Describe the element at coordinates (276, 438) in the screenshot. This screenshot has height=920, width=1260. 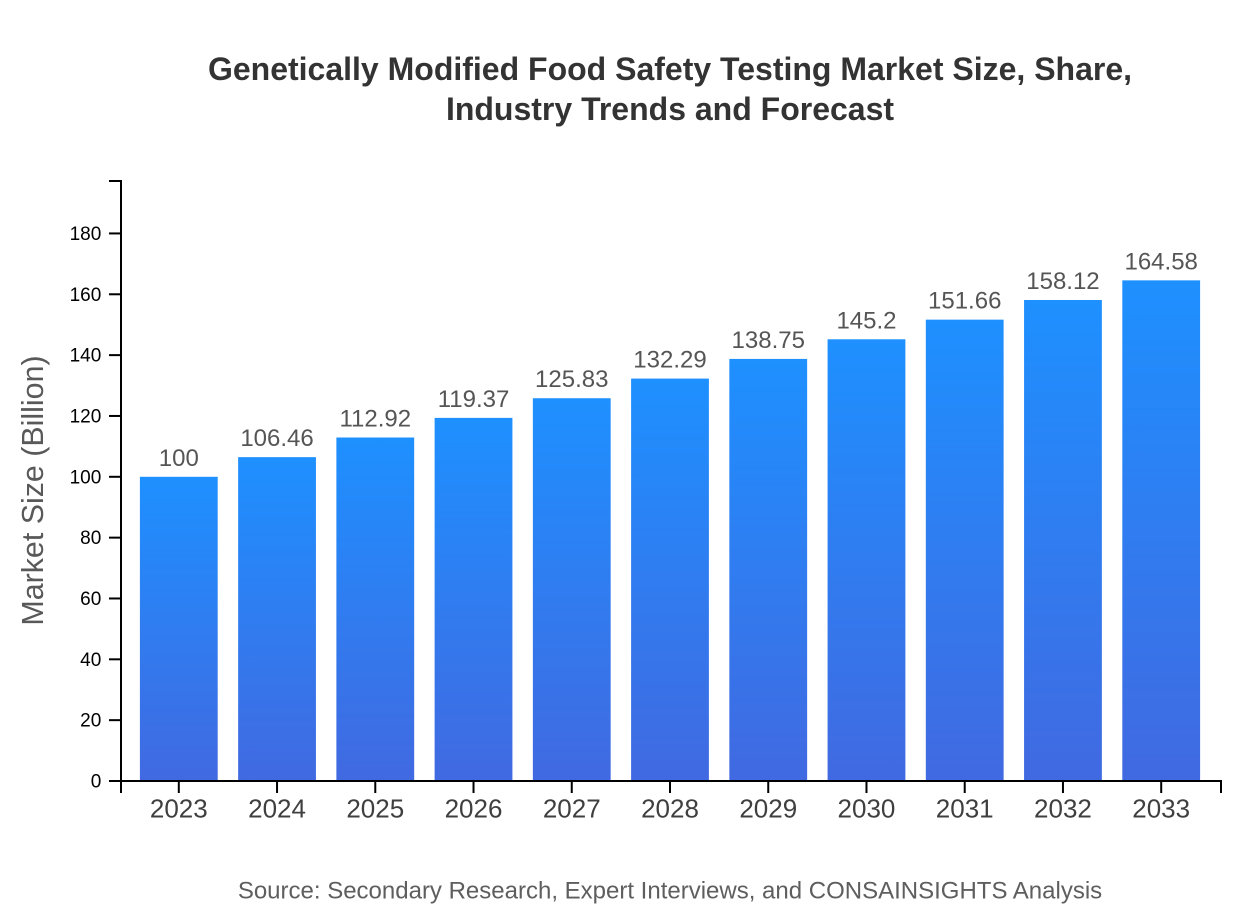
I see `svg-text: 106.46` at that location.